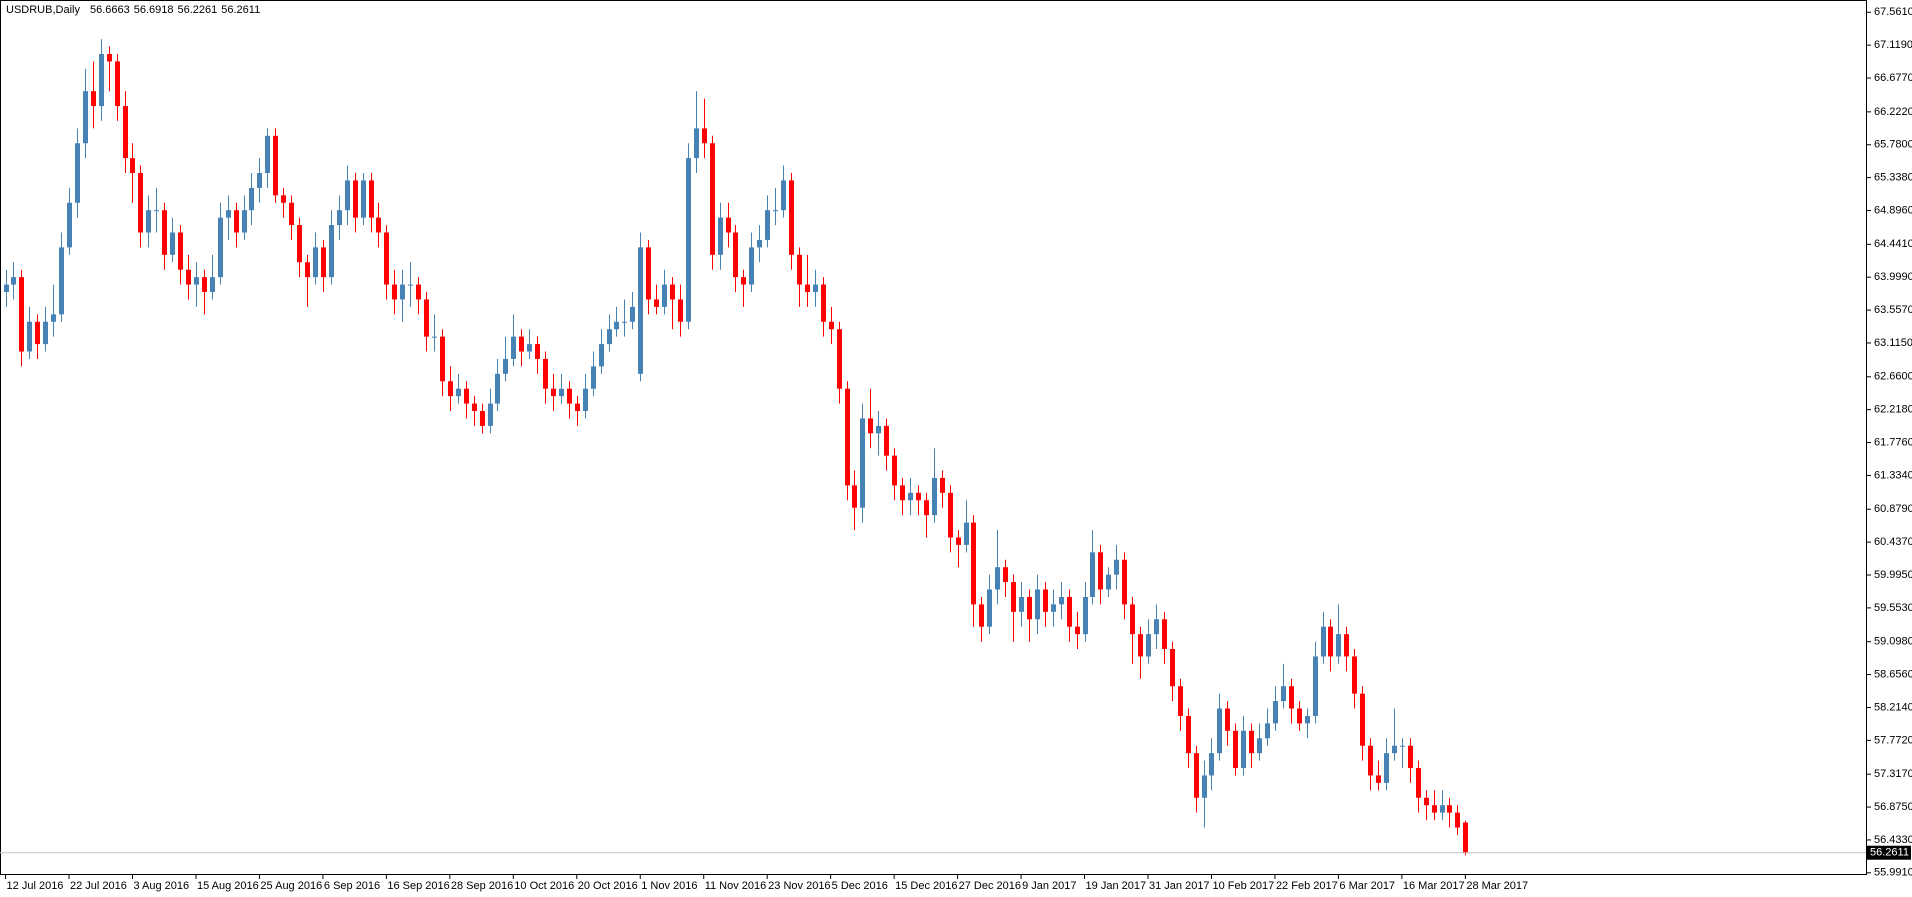  Describe the element at coordinates (1893, 542) in the screenshot. I see `y-tick-label: 60.4370` at that location.